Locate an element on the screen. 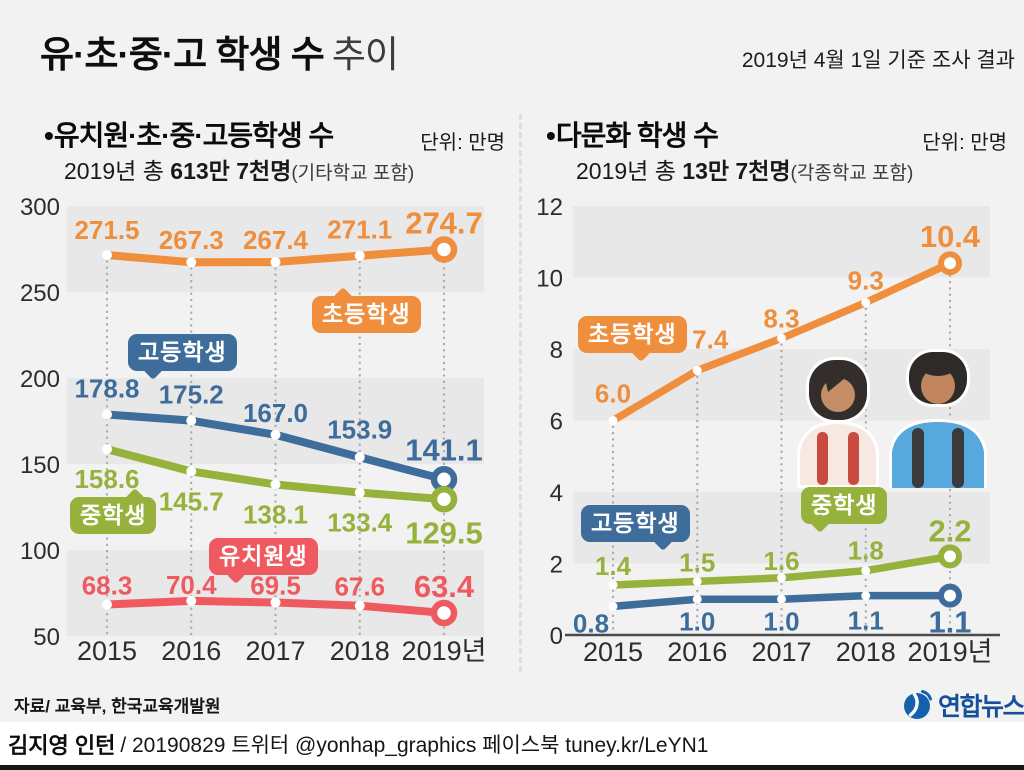 The width and height of the screenshot is (1024, 770). right-subtitle-pre: 2019년 총 is located at coordinates (626, 171).